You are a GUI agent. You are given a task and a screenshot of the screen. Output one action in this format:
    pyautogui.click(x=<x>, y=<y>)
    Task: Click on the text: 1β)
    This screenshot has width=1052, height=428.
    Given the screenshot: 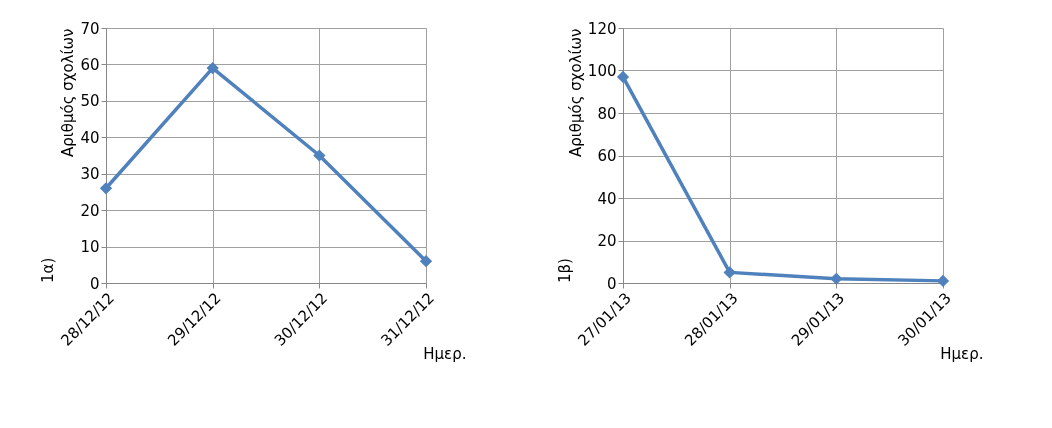 What is the action you would take?
    pyautogui.click(x=565, y=270)
    